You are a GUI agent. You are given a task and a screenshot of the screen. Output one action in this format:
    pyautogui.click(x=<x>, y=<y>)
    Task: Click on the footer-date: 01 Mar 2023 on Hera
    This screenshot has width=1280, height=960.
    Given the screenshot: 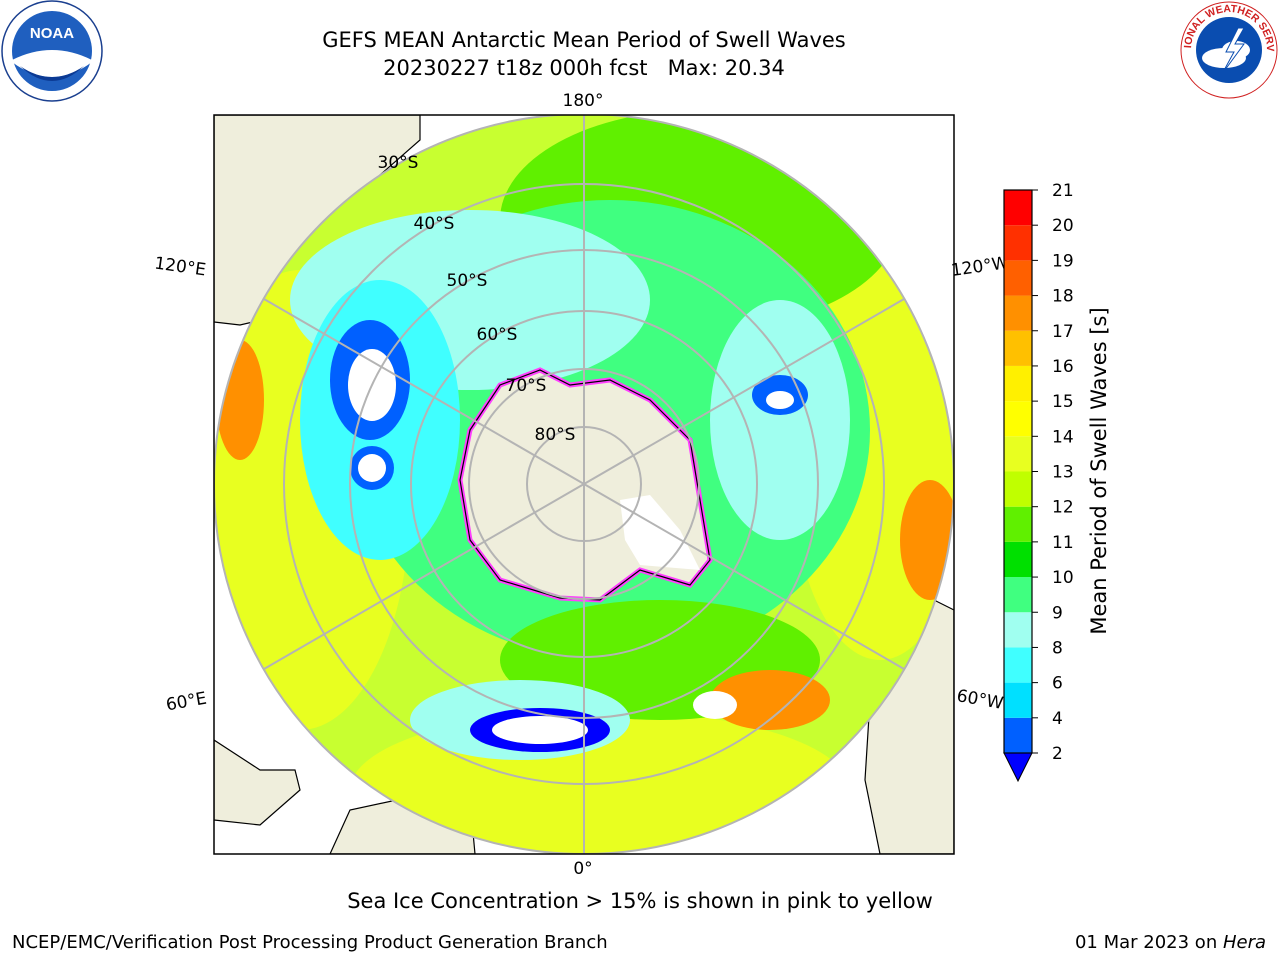 What is the action you would take?
    pyautogui.click(x=1170, y=942)
    